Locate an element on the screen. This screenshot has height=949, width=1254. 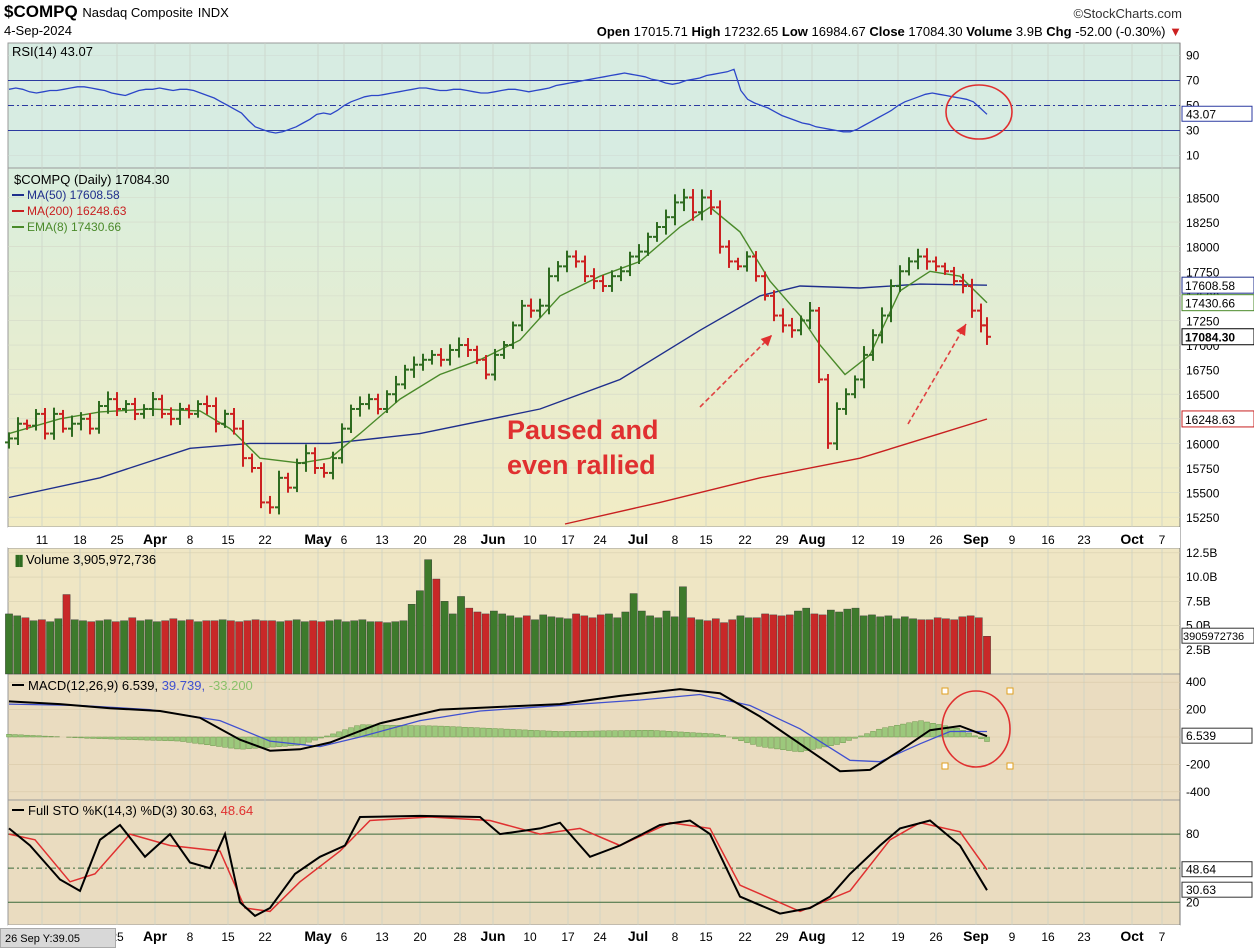
price-title: $COMPQ (Daily) 17084.30 is located at coordinates (91, 179).